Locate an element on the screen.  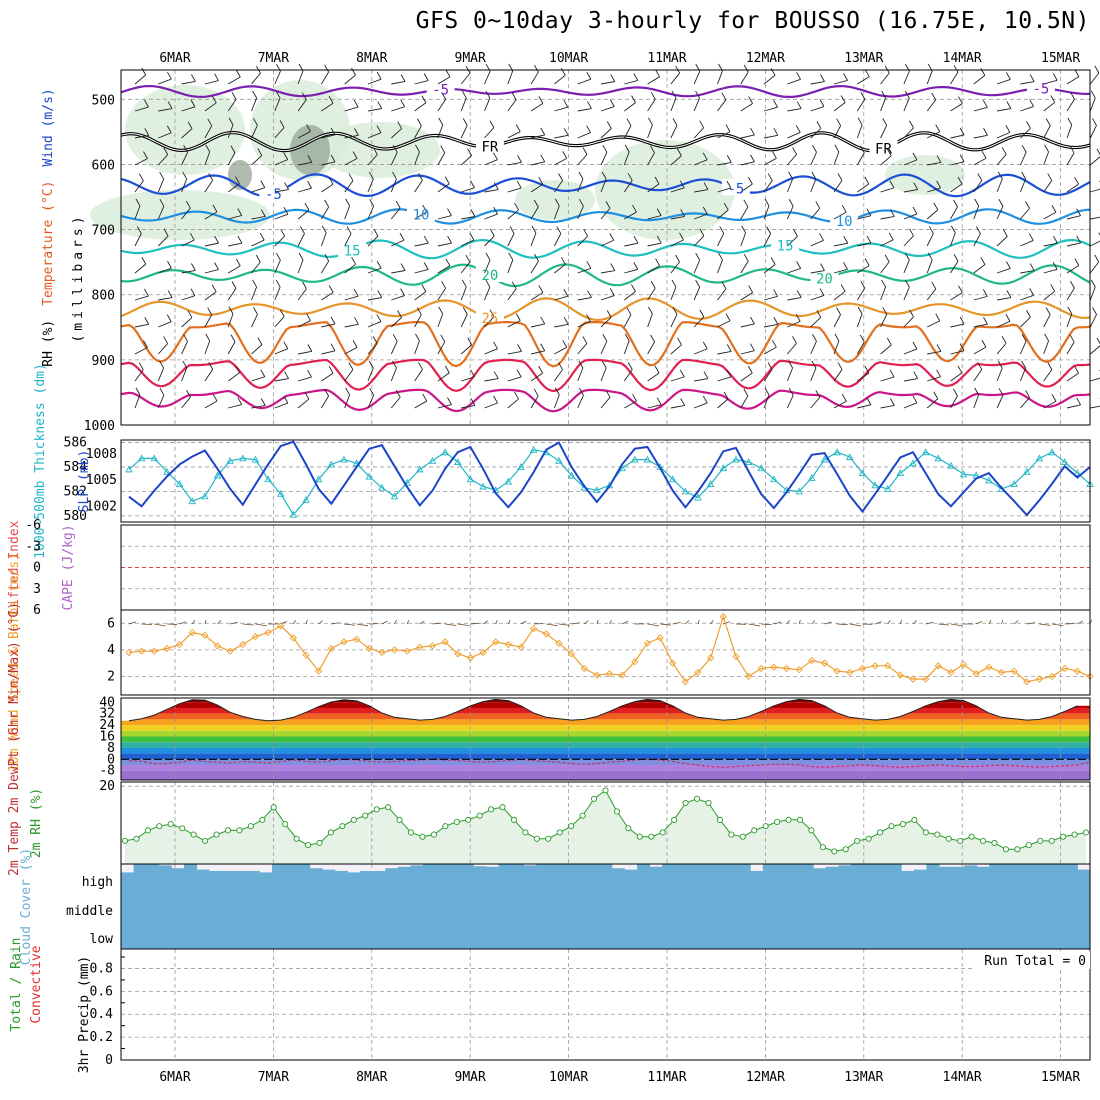
x-tick-label-bottom: 8MAR is located at coordinates (371, 1077).